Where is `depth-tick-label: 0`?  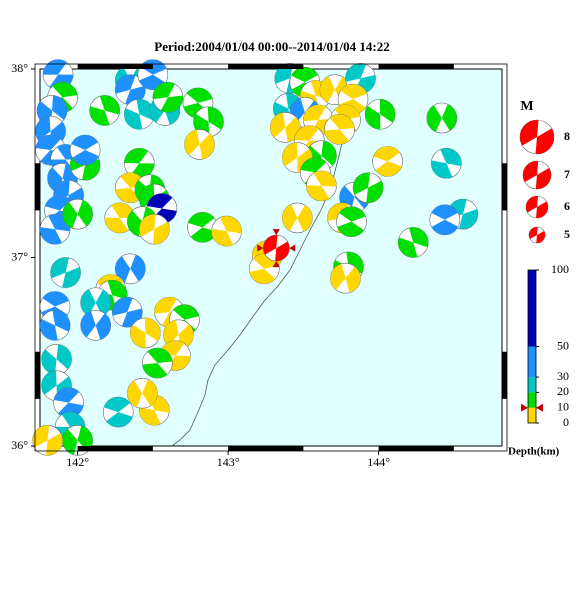 depth-tick-label: 0 is located at coordinates (566, 422).